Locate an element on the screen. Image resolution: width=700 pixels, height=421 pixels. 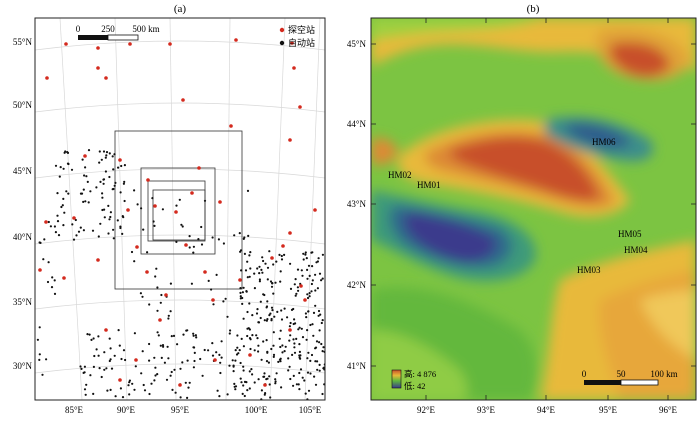
lat-a-45: 45°N is located at coordinates (23, 171).